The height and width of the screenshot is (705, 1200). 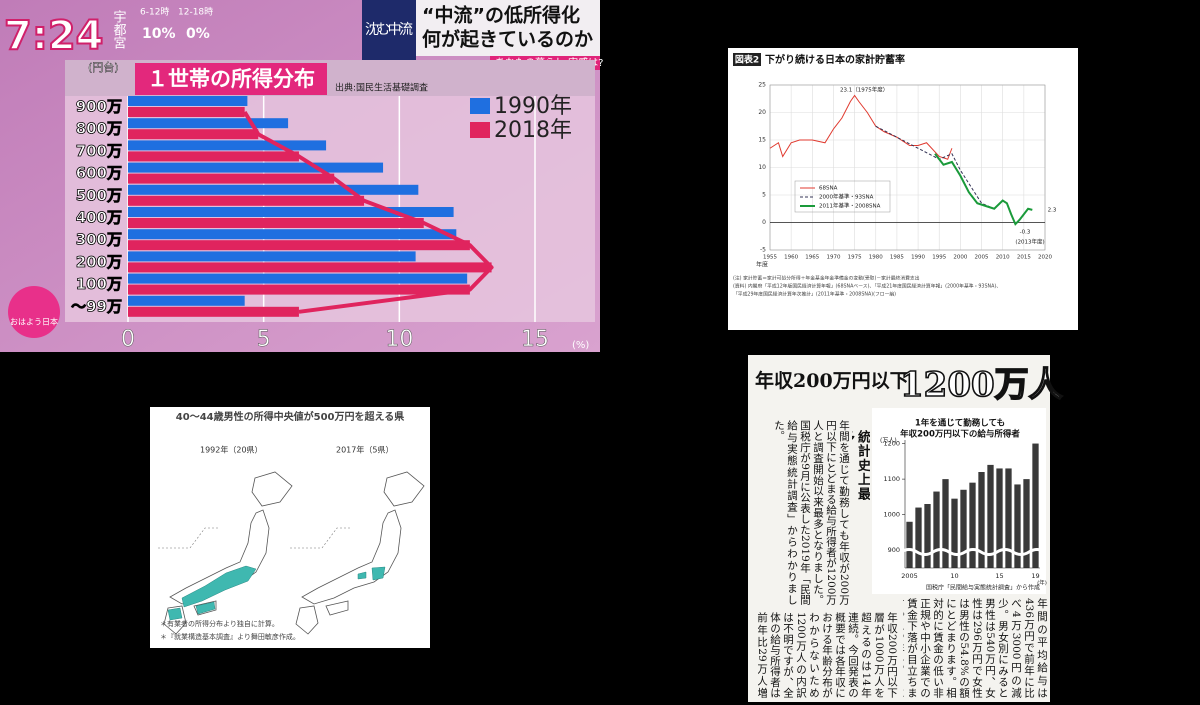 What do you see at coordinates (264, 339) in the screenshot?
I see `x-tick-label: 5` at bounding box center [264, 339].